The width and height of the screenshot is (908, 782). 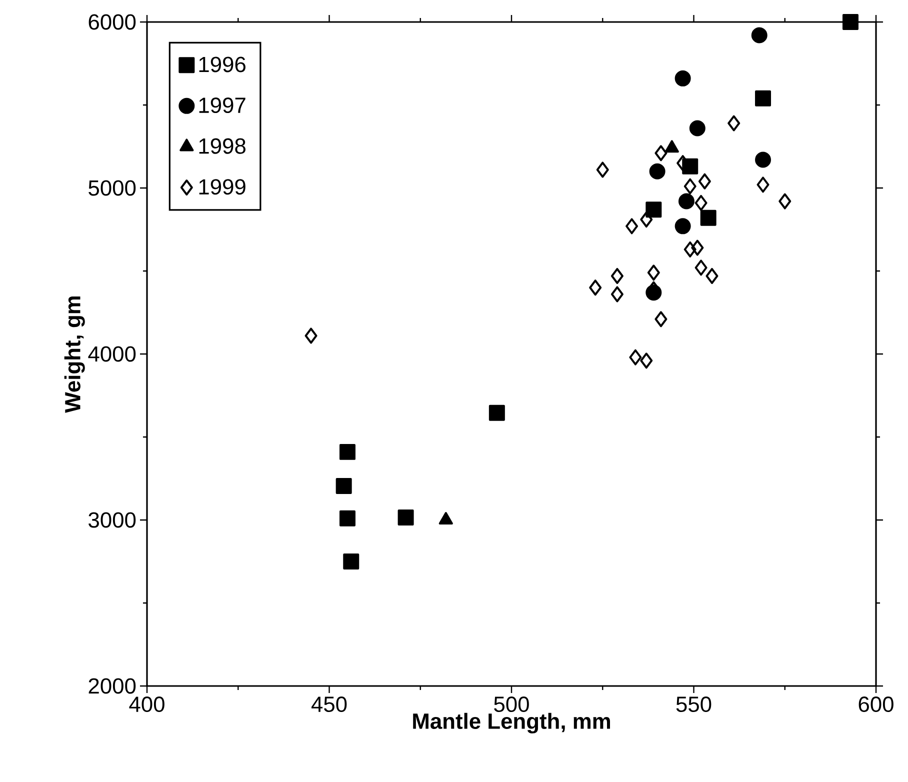 I want to click on x-tick-label: 500, so click(x=511, y=704).